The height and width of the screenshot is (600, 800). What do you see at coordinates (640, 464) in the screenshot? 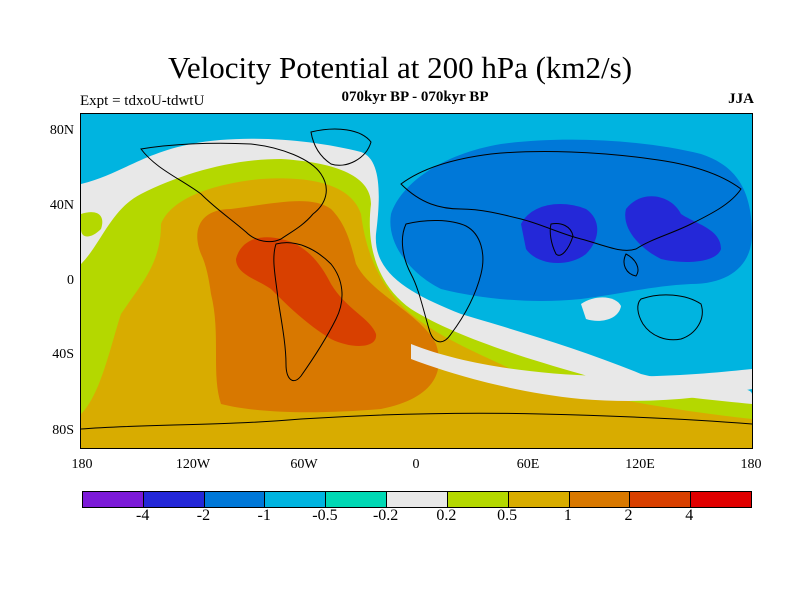
I see `lon-label-120e: 120E` at bounding box center [640, 464].